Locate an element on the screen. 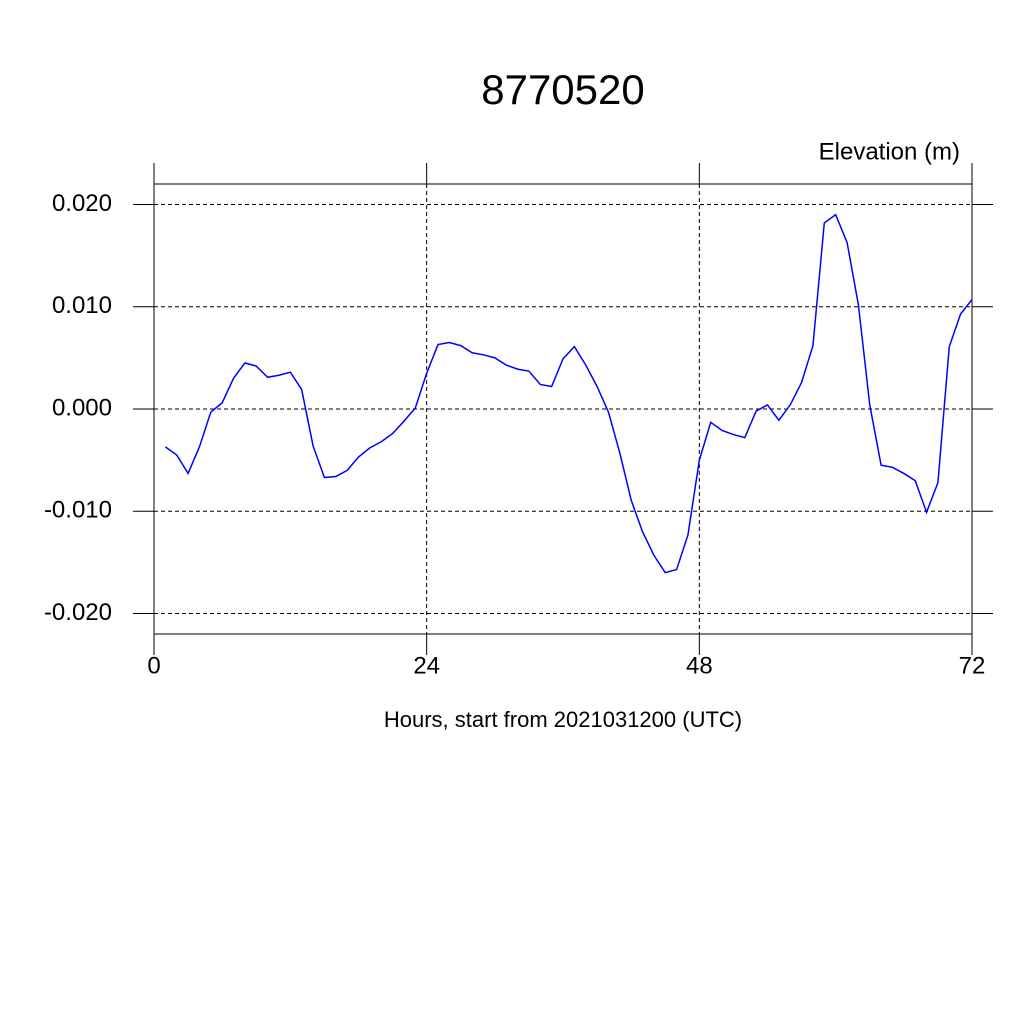  y-tick-label: -0.010 is located at coordinates (78, 510).